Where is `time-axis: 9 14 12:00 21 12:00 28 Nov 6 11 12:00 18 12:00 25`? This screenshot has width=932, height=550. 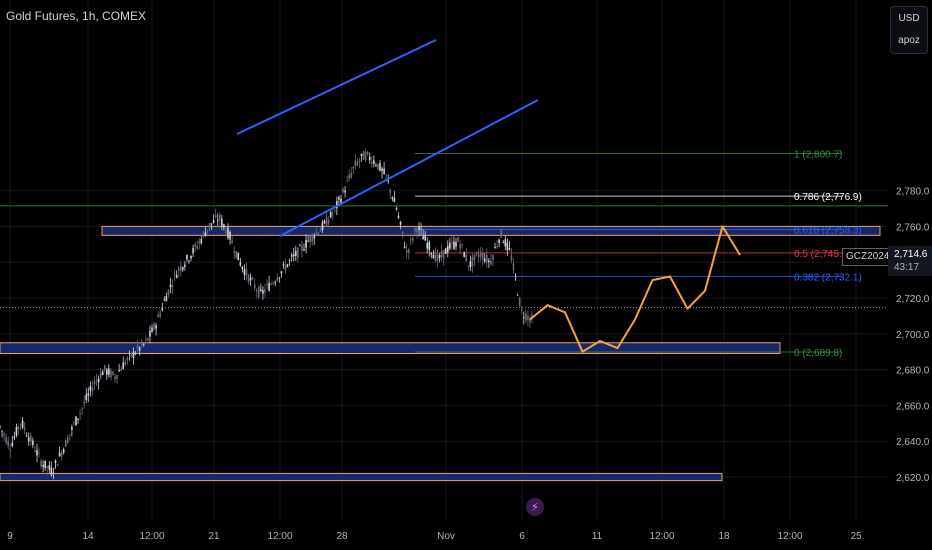 time-axis: 9 14 12:00 21 12:00 28 Nov 6 11 12:00 18 12:00 25 is located at coordinates (434, 536).